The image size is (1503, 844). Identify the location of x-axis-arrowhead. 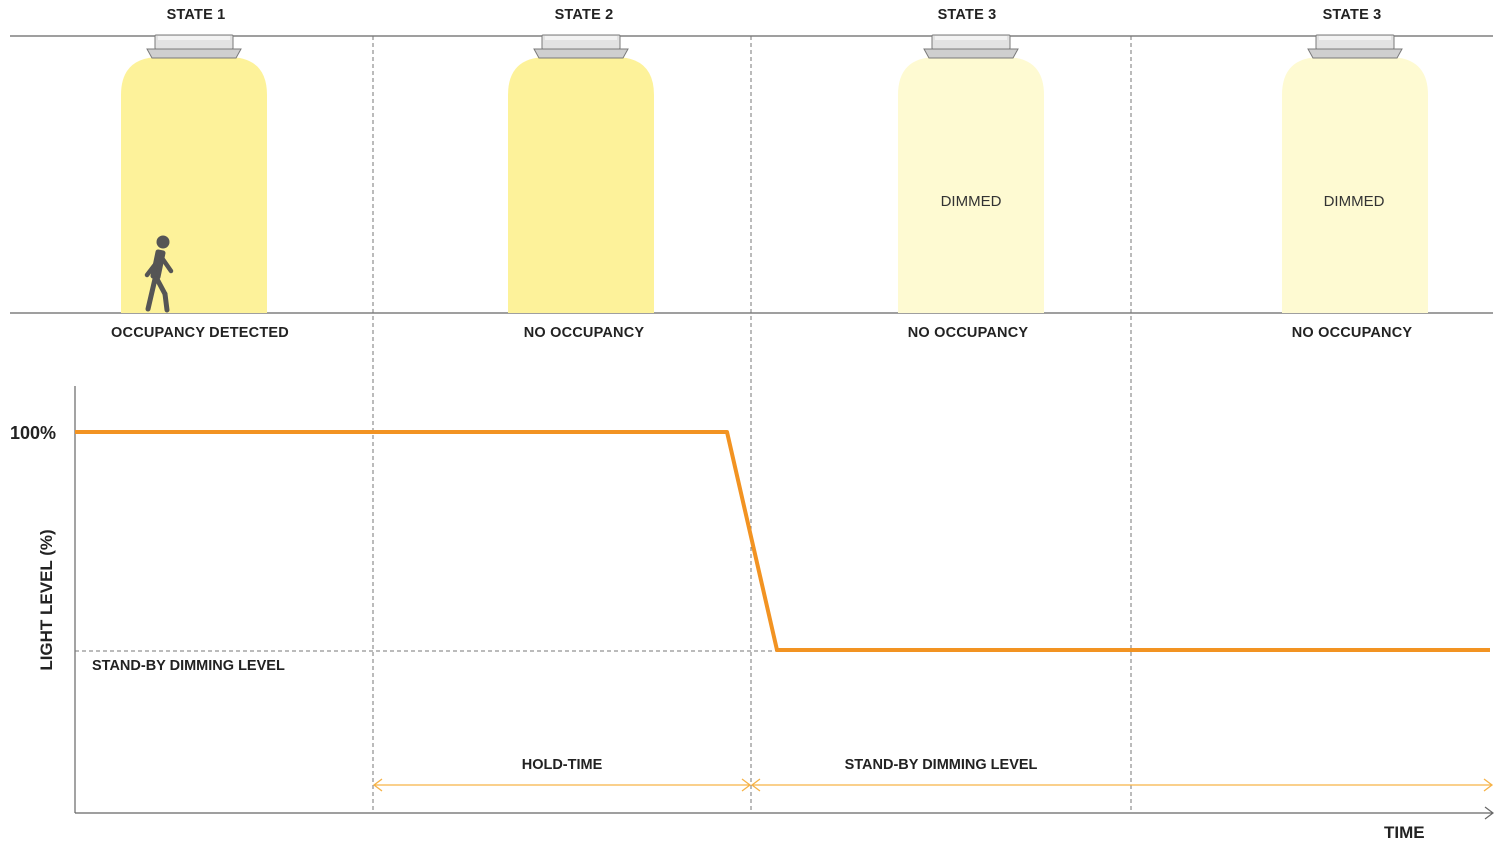
(1489, 813).